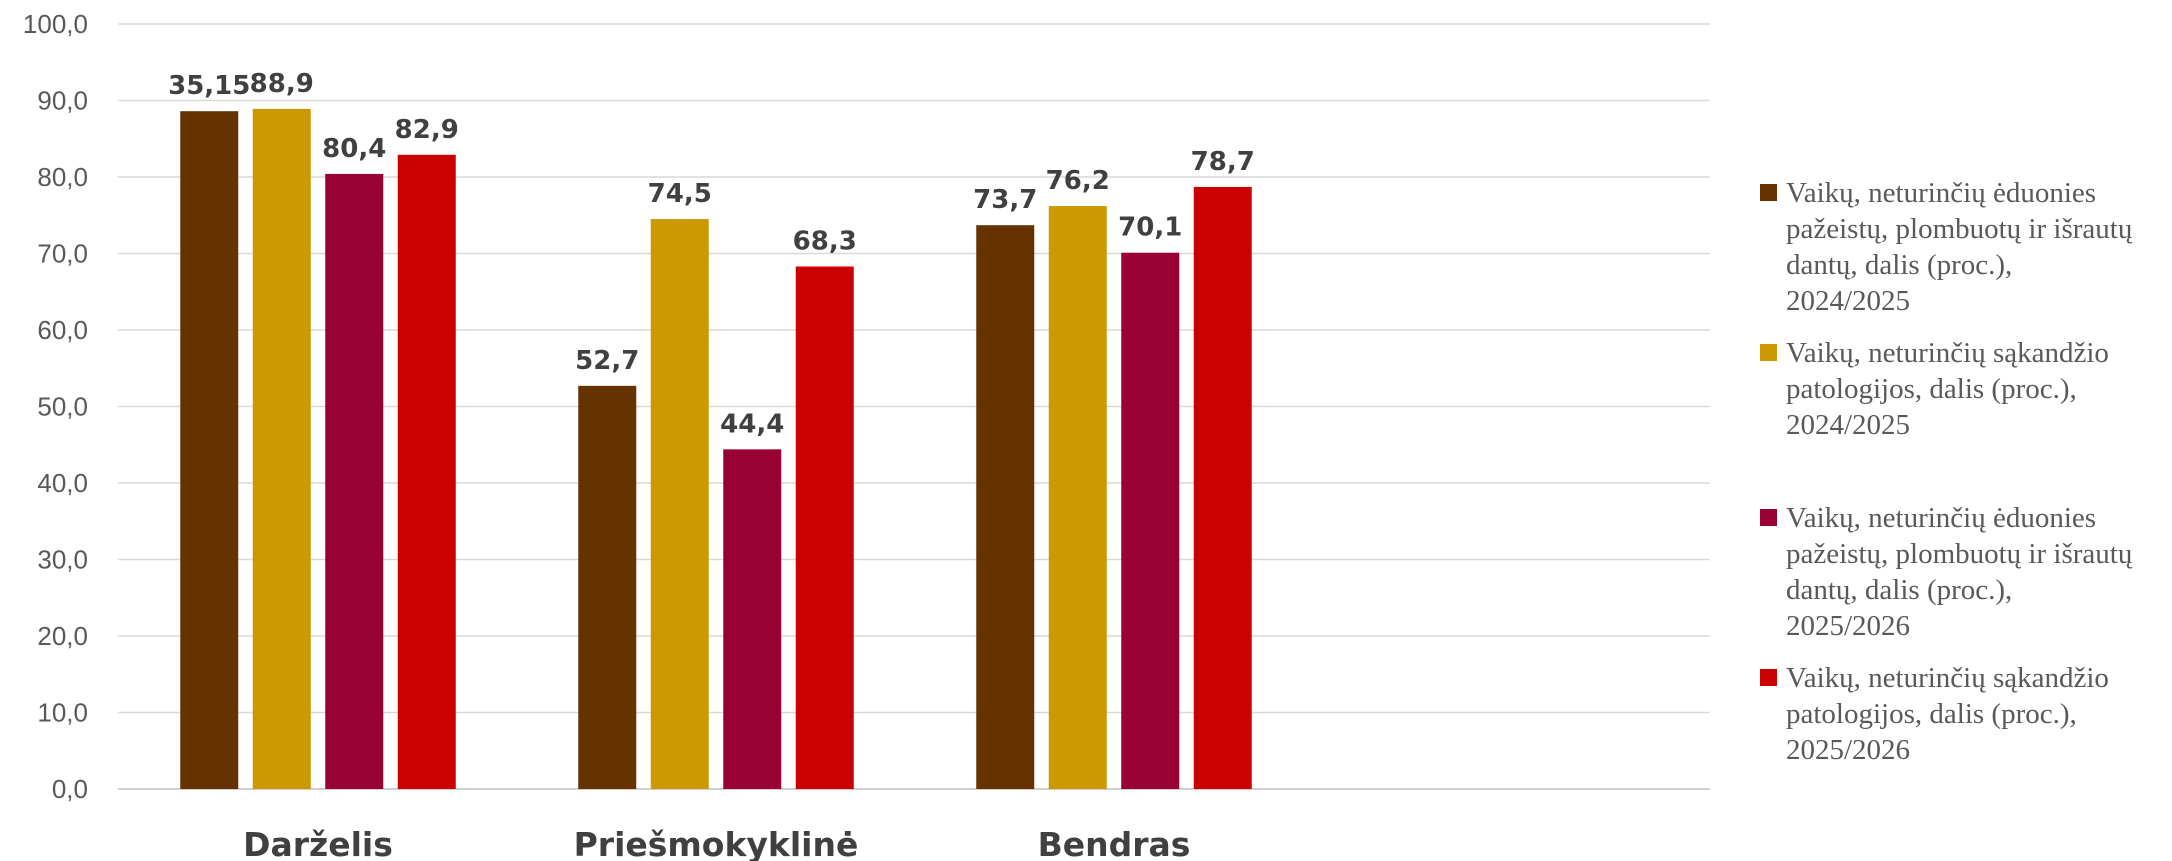  Describe the element at coordinates (607, 361) in the screenshot. I see `data-label: 52,7` at that location.